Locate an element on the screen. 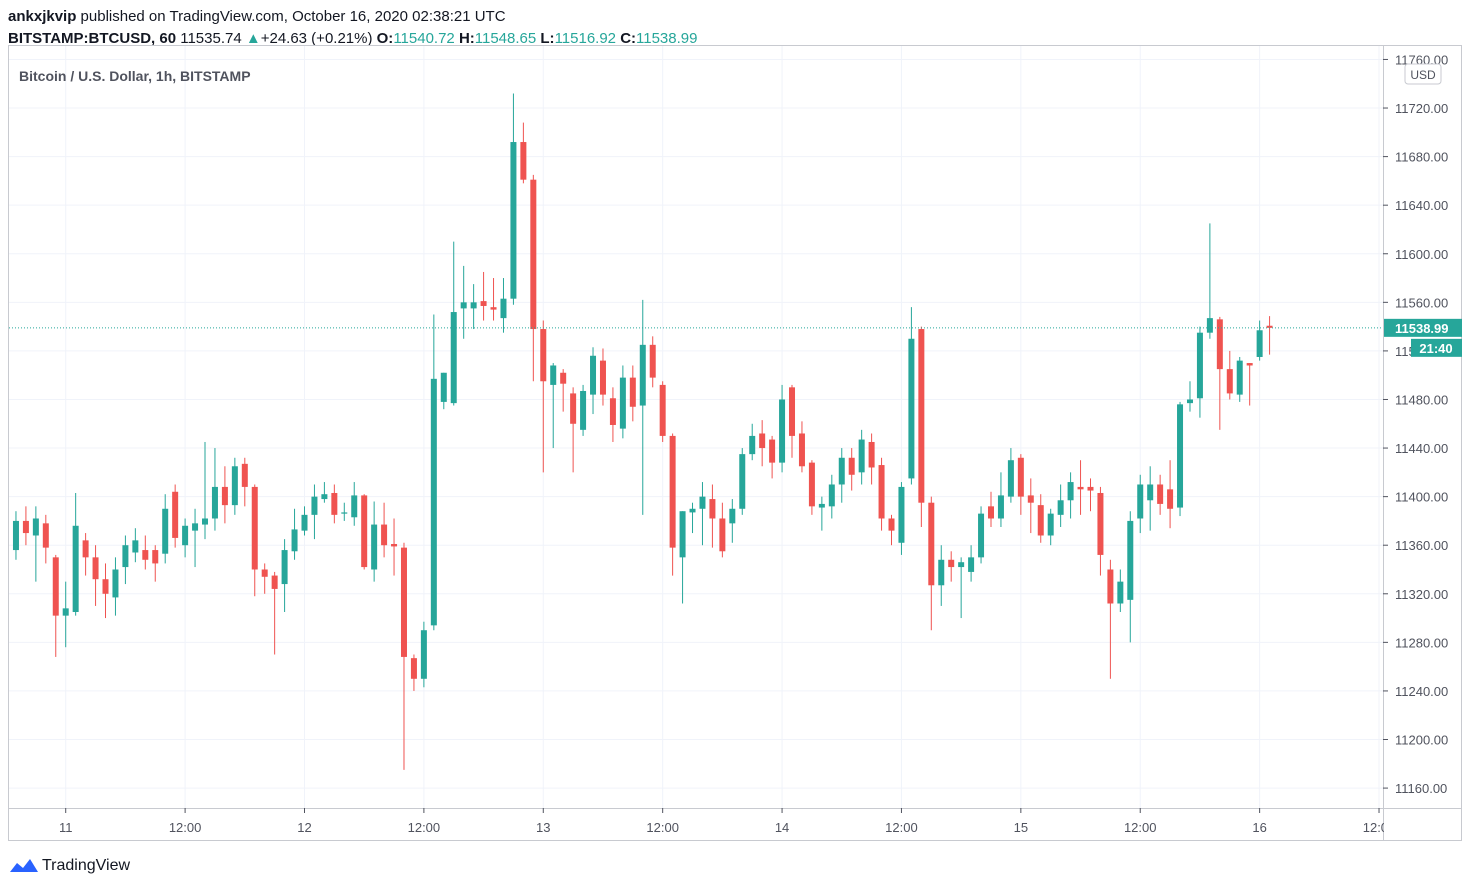 The image size is (1470, 888). currency: USD is located at coordinates (1423, 75).